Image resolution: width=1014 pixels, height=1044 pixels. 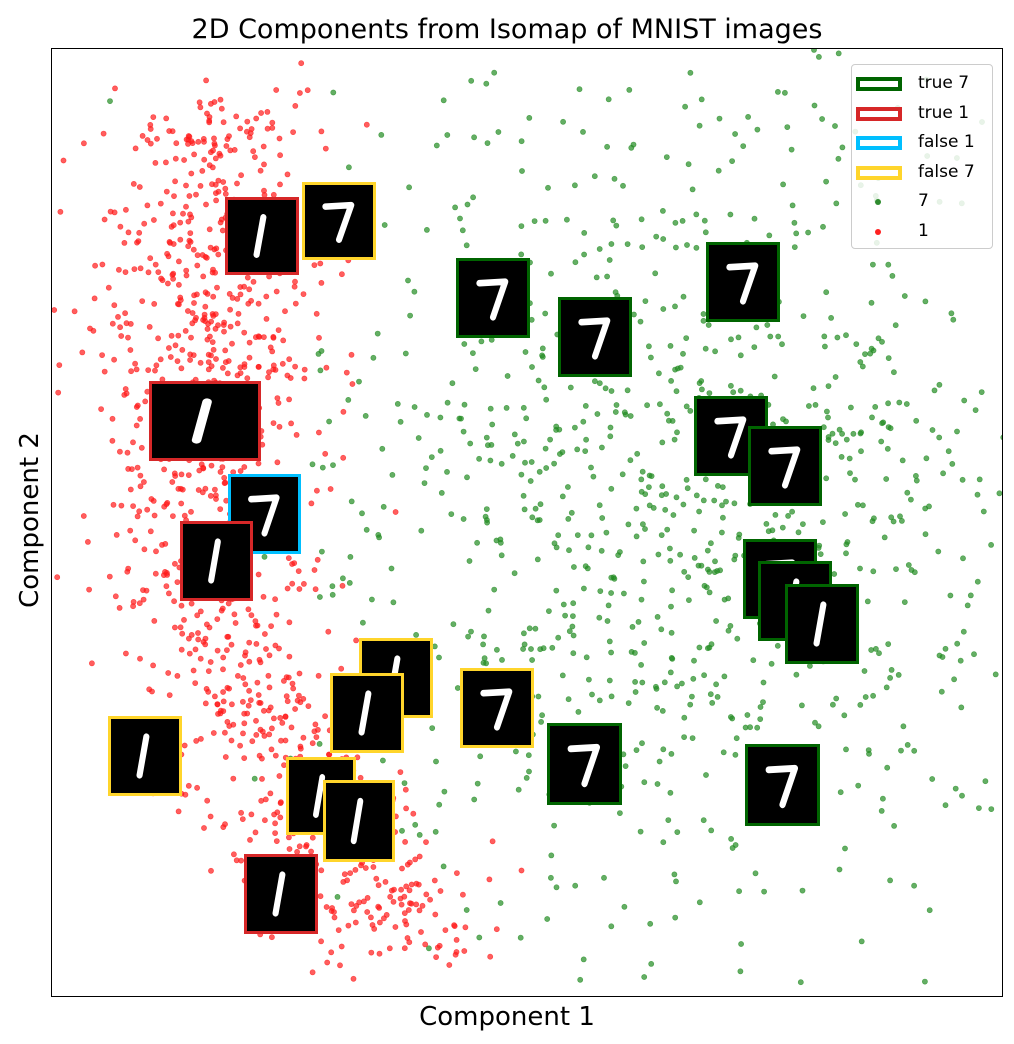 I want to click on legend-item-1: 1, so click(x=922, y=232).